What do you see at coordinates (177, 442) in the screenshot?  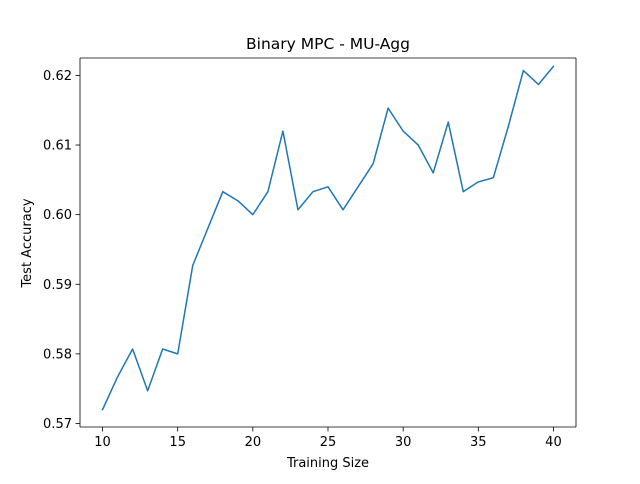 I see `x-tick-label: 15` at bounding box center [177, 442].